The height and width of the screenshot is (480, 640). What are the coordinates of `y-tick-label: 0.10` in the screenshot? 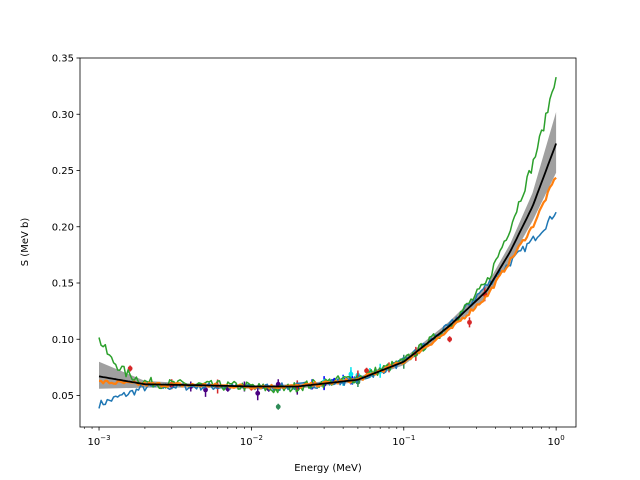 It's located at (63, 340).